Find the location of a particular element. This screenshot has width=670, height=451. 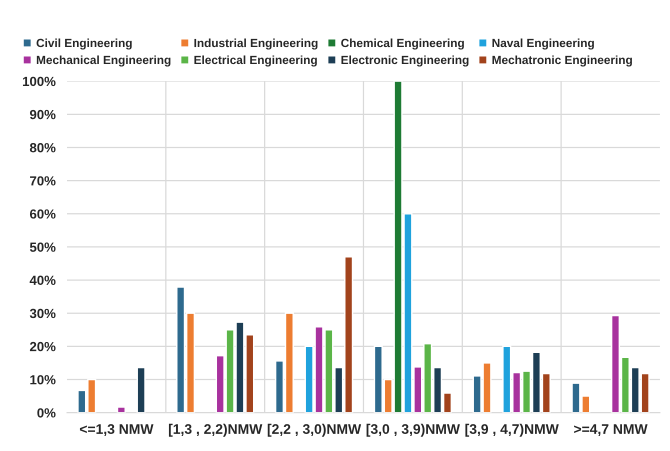

legend-label: Electronic Engineering is located at coordinates (404, 61).